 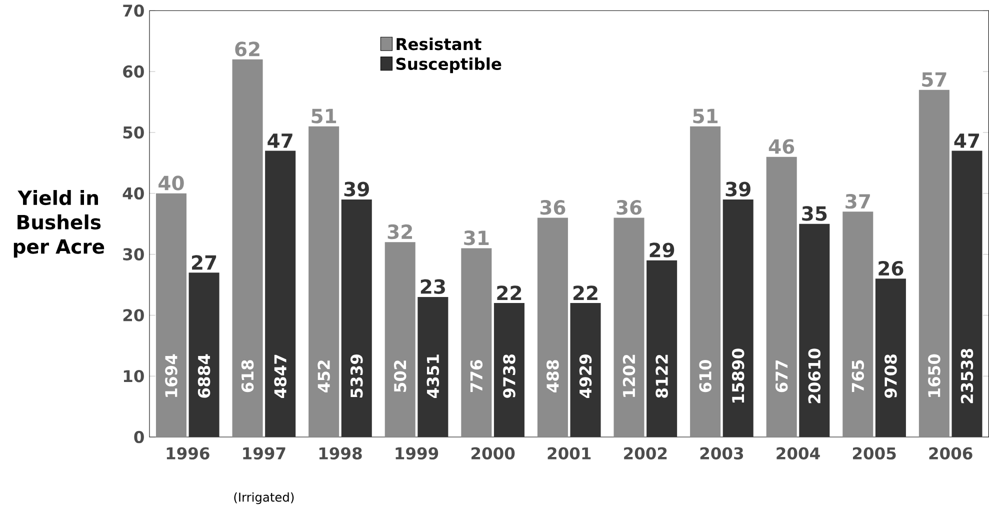 What do you see at coordinates (134, 376) in the screenshot?
I see `y-tick-label: 10` at bounding box center [134, 376].